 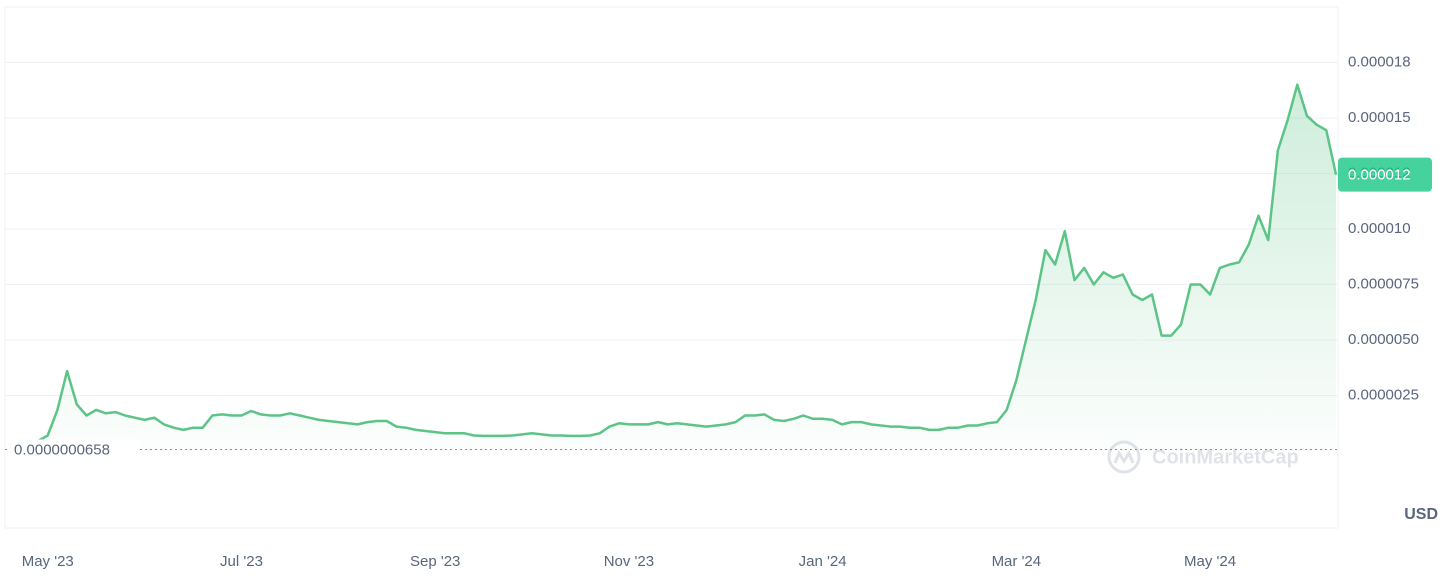 What do you see at coordinates (435, 561) in the screenshot?
I see `x-tick-label: Sep '23` at bounding box center [435, 561].